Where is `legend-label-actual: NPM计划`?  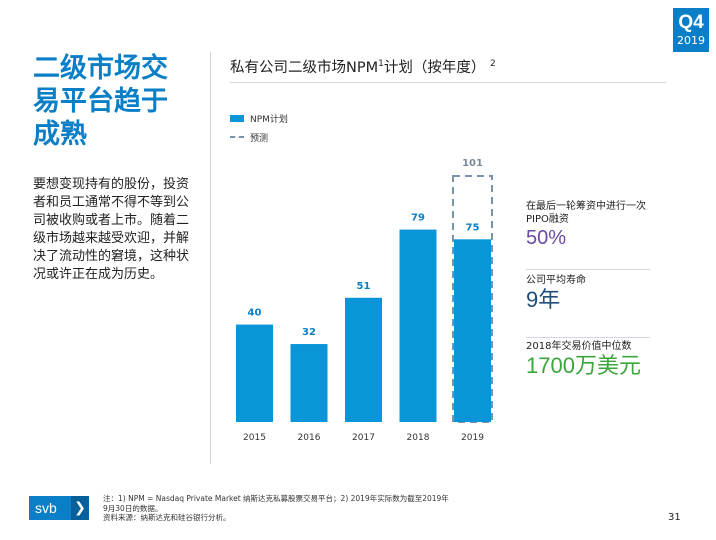 legend-label-actual: NPM计划 is located at coordinates (269, 119).